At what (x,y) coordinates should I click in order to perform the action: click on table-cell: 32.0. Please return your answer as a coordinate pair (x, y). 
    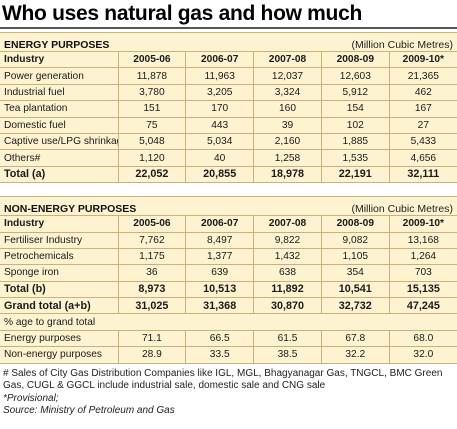
    Looking at the image, I should click on (422, 354).